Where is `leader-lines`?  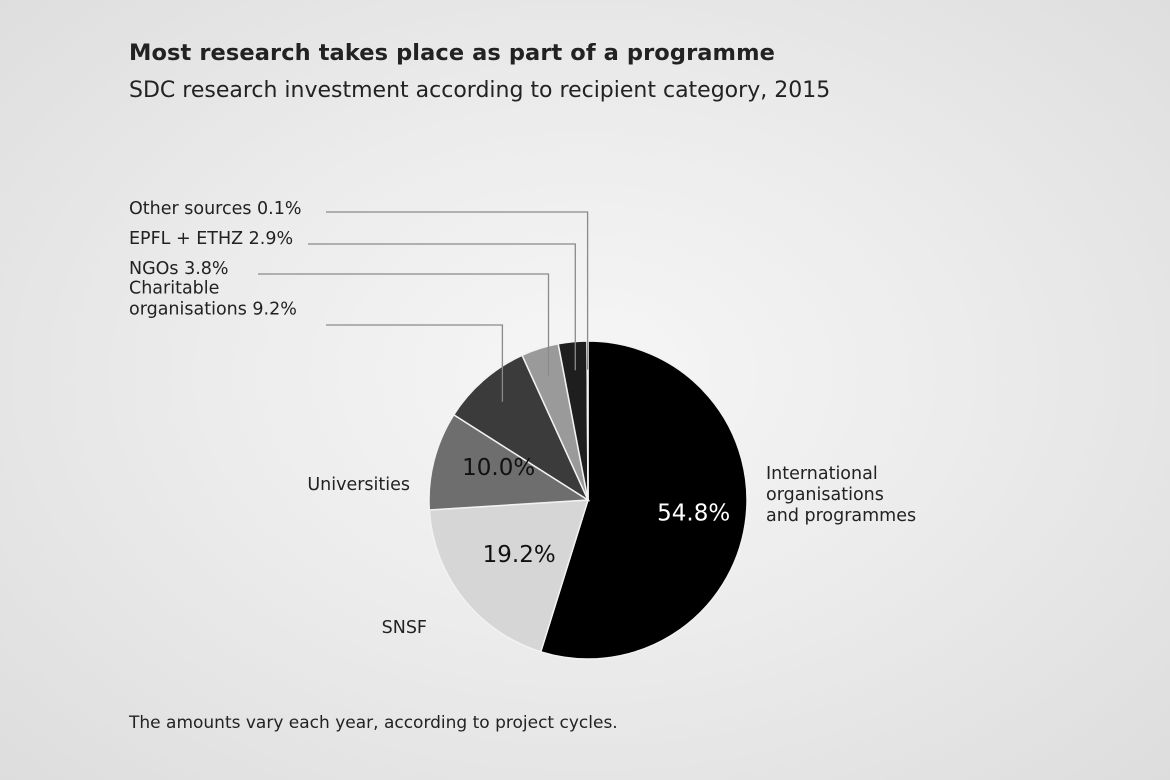
leader-lines is located at coordinates (423, 306).